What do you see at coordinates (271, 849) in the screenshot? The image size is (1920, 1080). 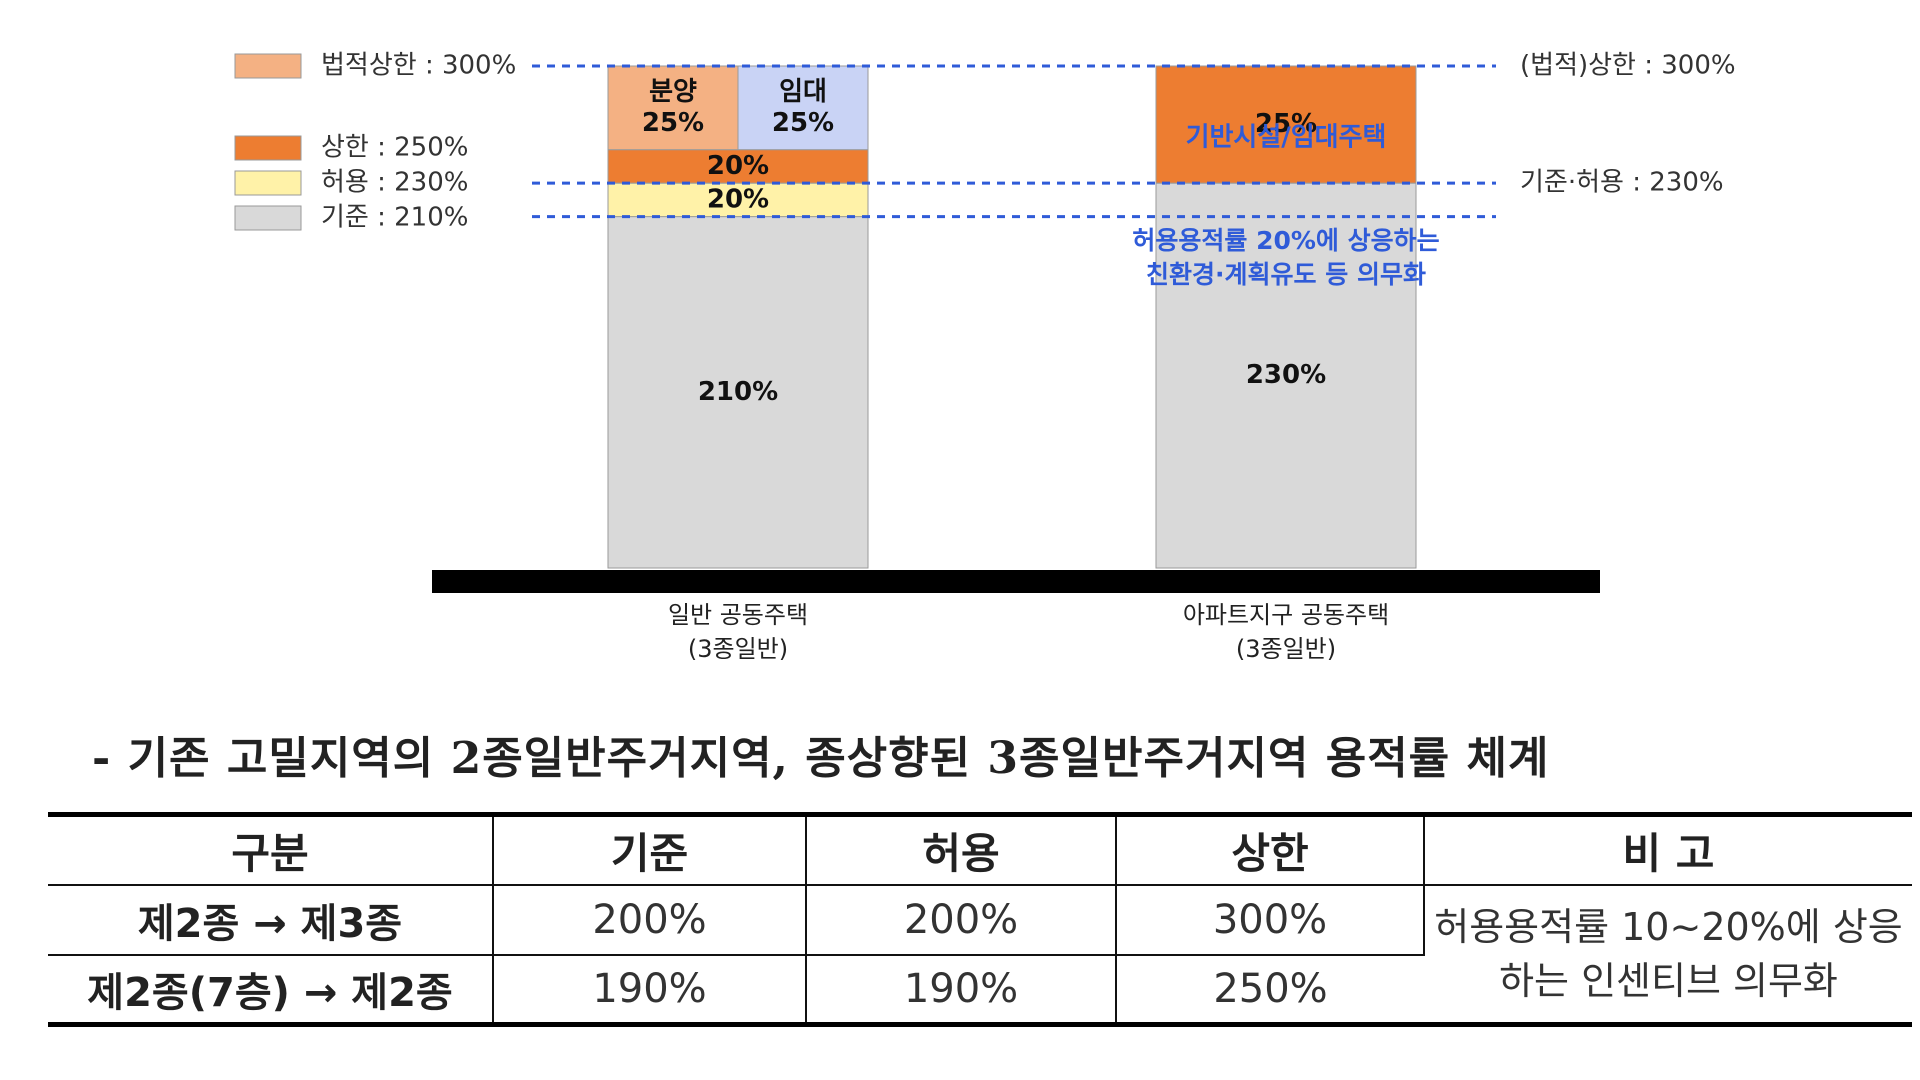 I see `header-category: 구분` at bounding box center [271, 849].